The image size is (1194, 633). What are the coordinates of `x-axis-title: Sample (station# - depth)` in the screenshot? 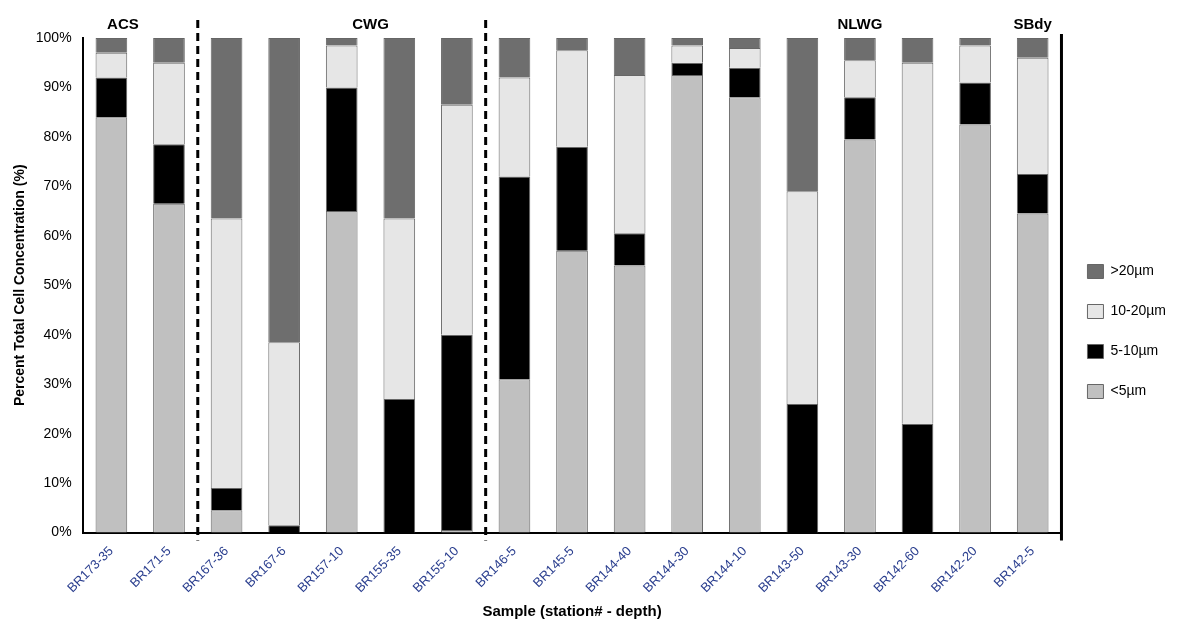 It's located at (572, 611).